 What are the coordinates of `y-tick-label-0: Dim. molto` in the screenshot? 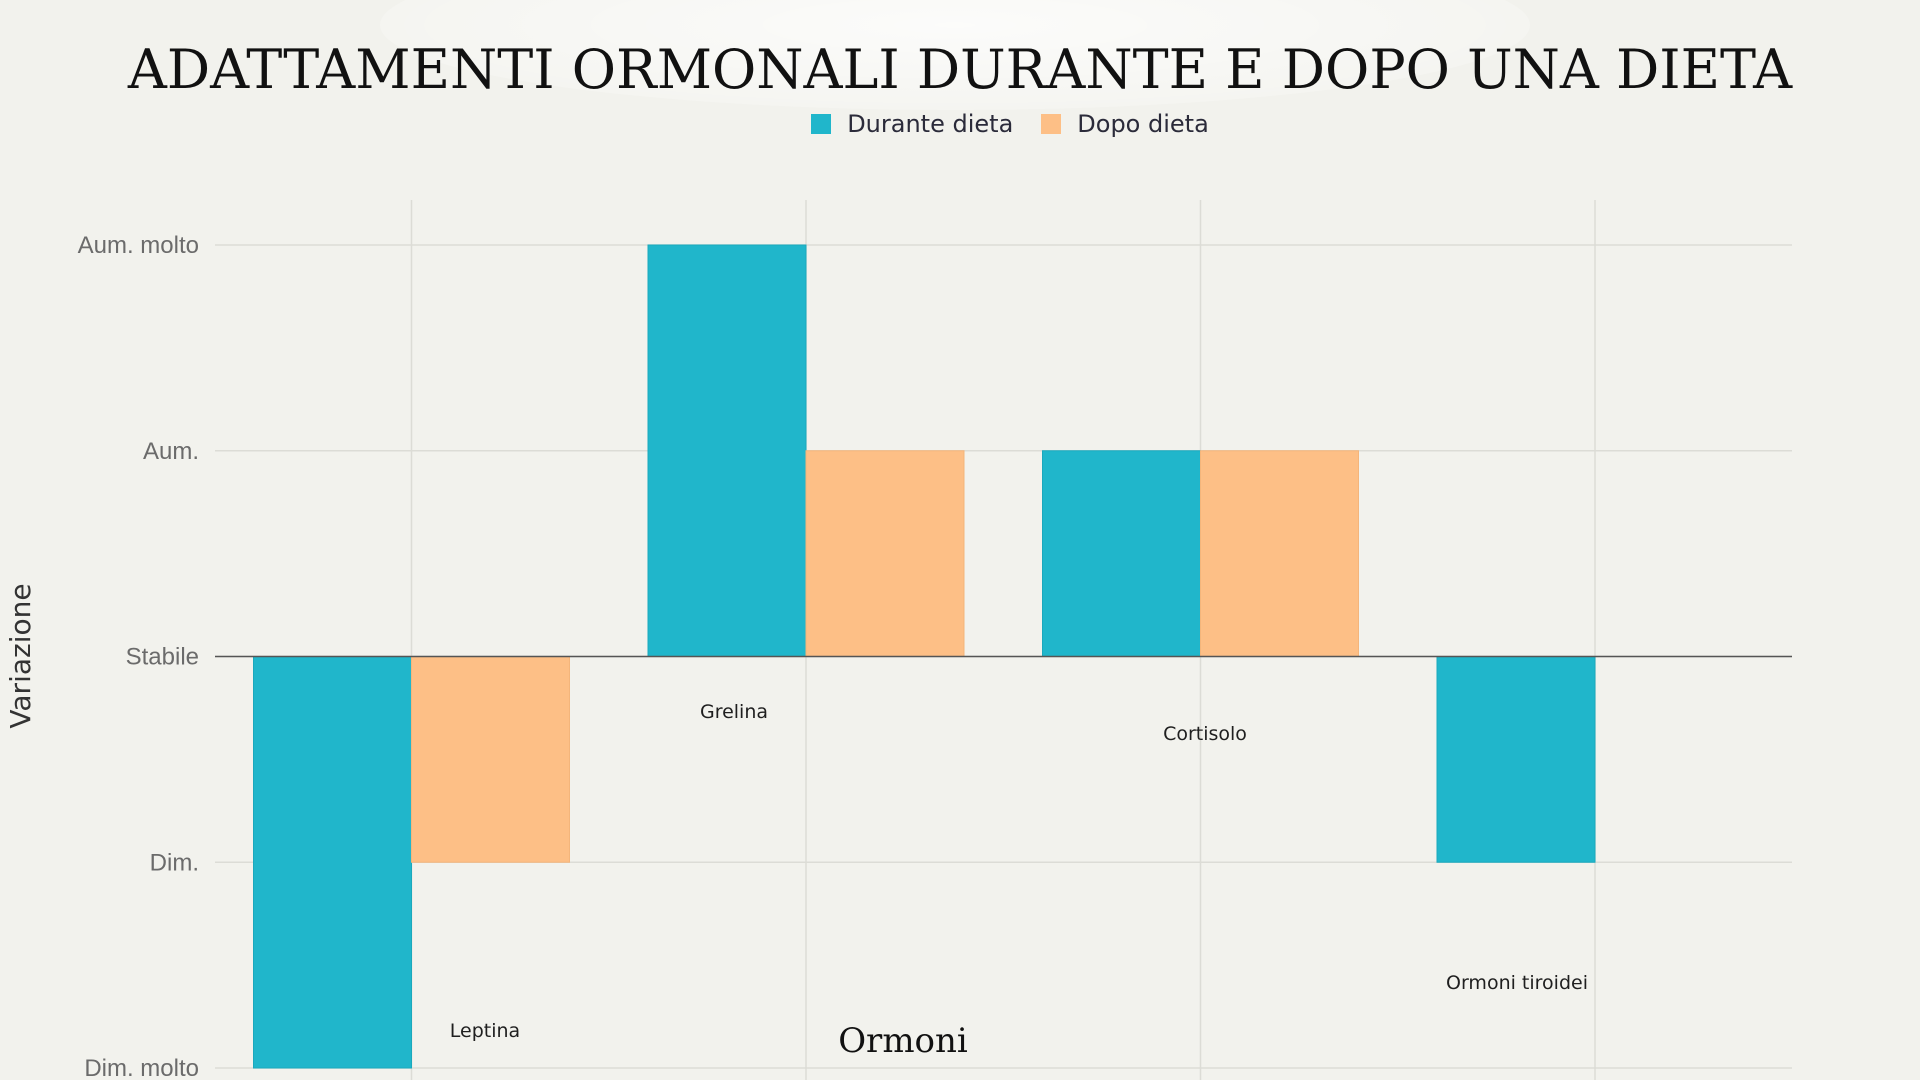 It's located at (141, 1067).